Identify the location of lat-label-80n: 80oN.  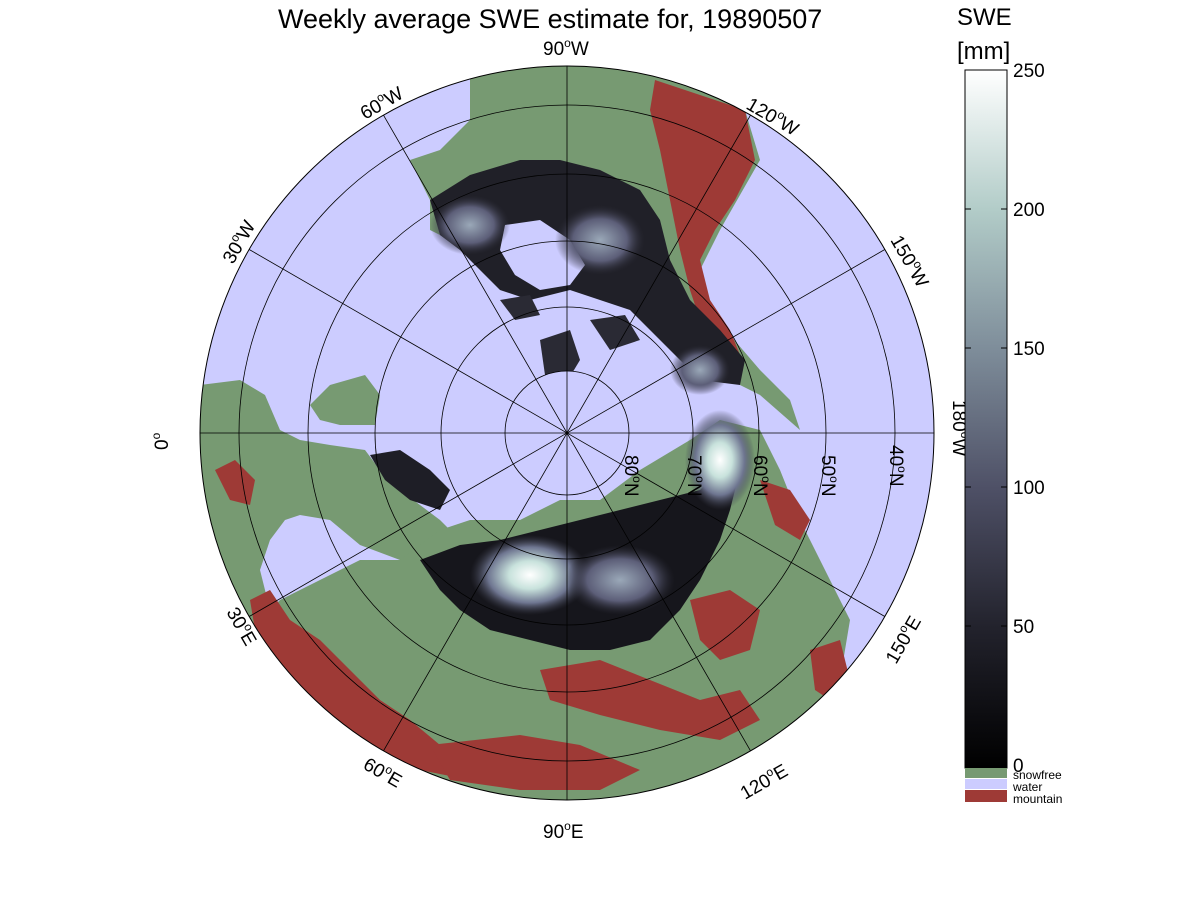
(632, 476).